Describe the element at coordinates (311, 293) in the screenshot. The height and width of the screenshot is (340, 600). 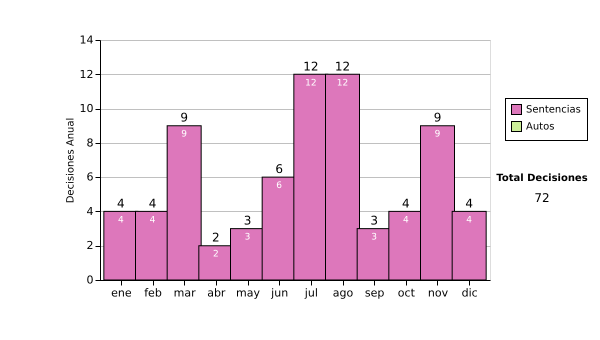
I see `x-tick-label: jul` at that location.